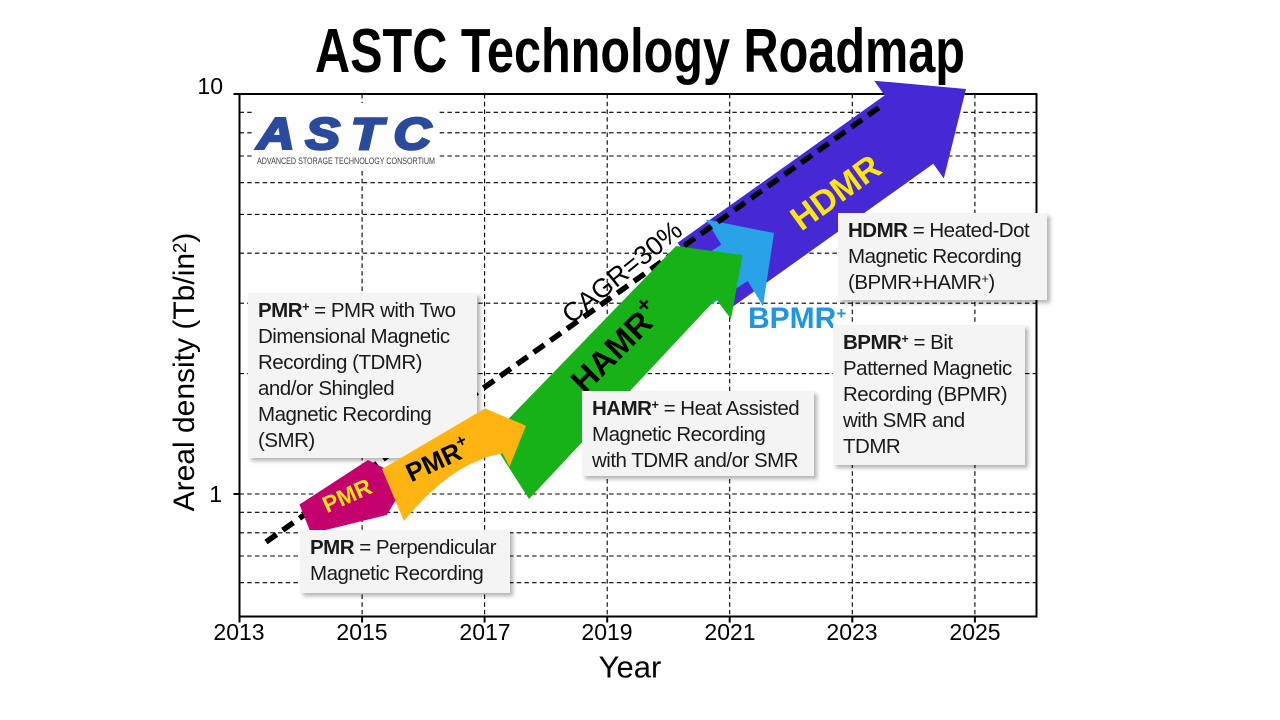  I want to click on svg-text:ADVANCED STORAGE TECHNOLOGY CO: ADVANCED STORAGE TECHNOLOGY CONSORTIUM, so click(346, 161).